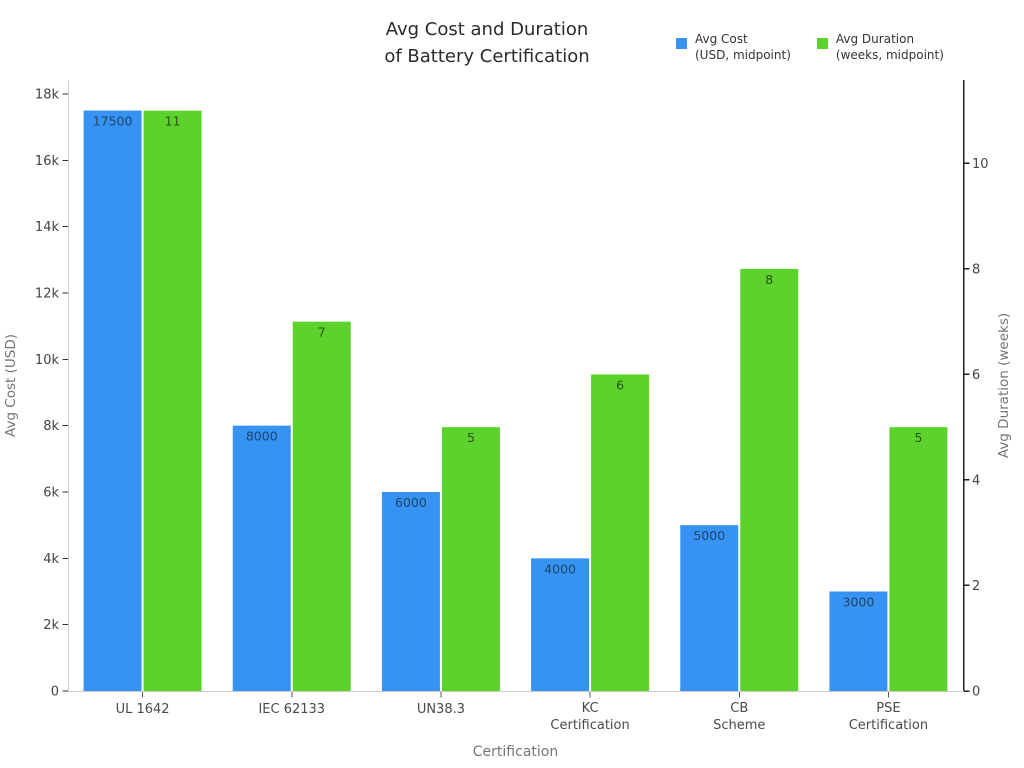  Describe the element at coordinates (173, 121) in the screenshot. I see `bar-value-label-avg-duration-0: 11` at that location.